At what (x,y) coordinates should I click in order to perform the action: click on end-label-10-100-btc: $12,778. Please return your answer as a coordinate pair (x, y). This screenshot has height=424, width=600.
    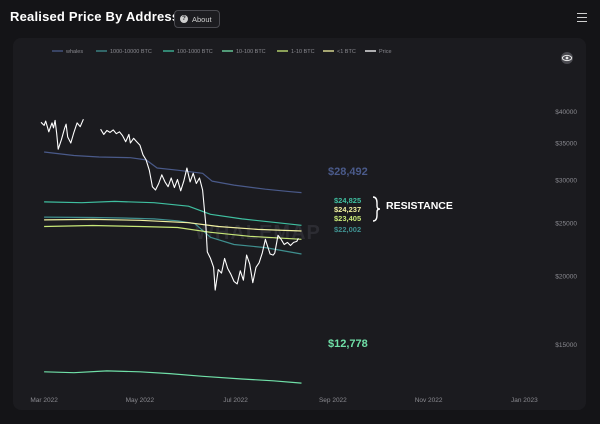
    Looking at the image, I should click on (348, 344).